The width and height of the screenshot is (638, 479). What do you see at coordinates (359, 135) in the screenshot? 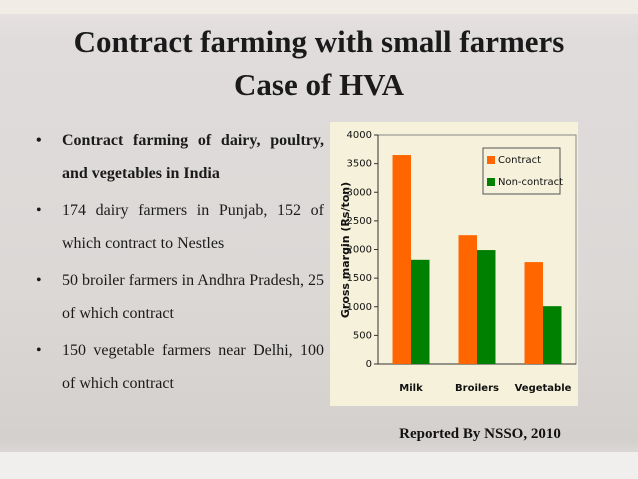
I see `y-tick-label: 4000` at bounding box center [359, 135].